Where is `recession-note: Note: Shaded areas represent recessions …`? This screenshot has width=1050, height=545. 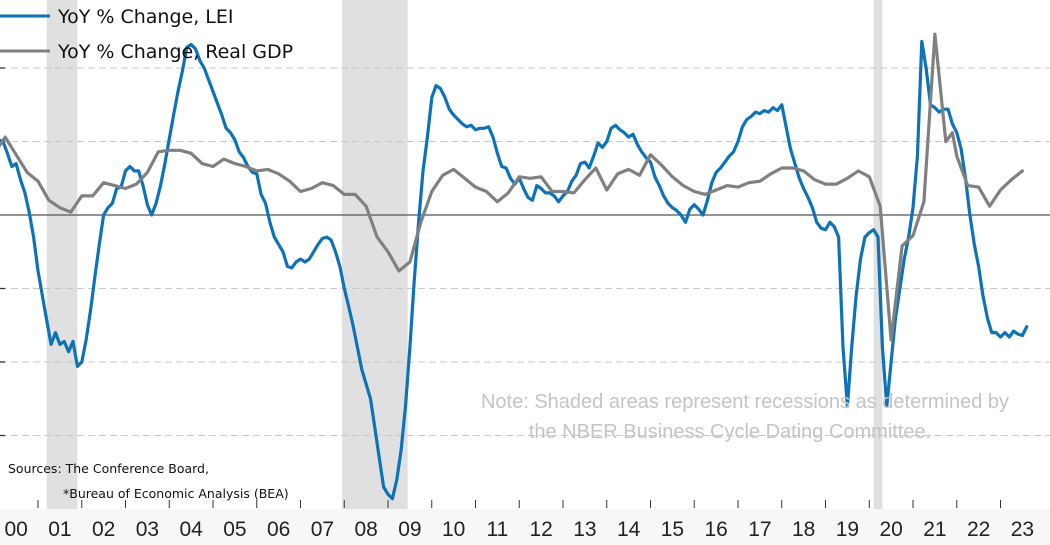 recession-note: Note: Shaded areas represent recessions … is located at coordinates (745, 417).